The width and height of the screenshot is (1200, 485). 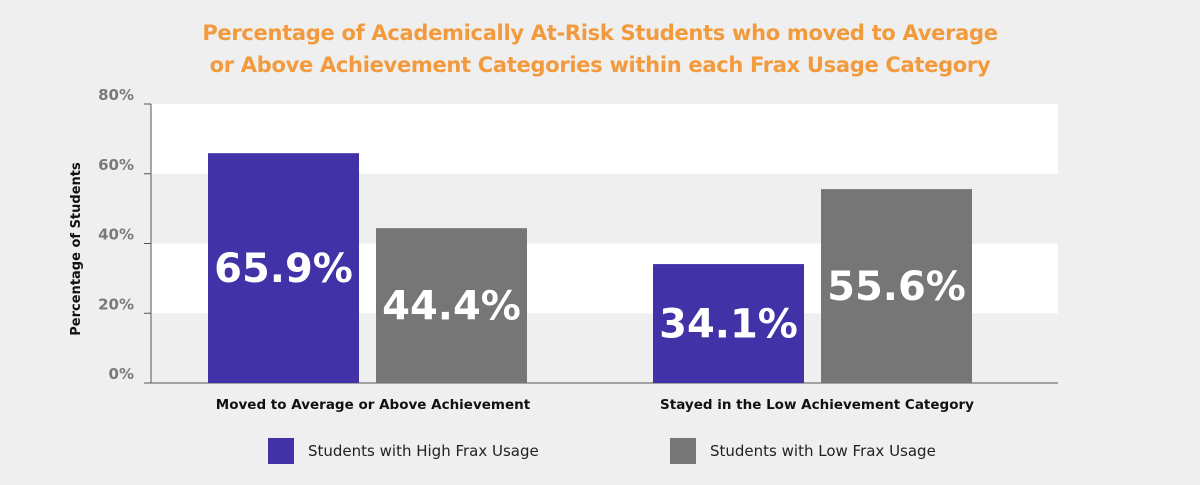 I want to click on bar-data-label: 34.1%, so click(x=728, y=325).